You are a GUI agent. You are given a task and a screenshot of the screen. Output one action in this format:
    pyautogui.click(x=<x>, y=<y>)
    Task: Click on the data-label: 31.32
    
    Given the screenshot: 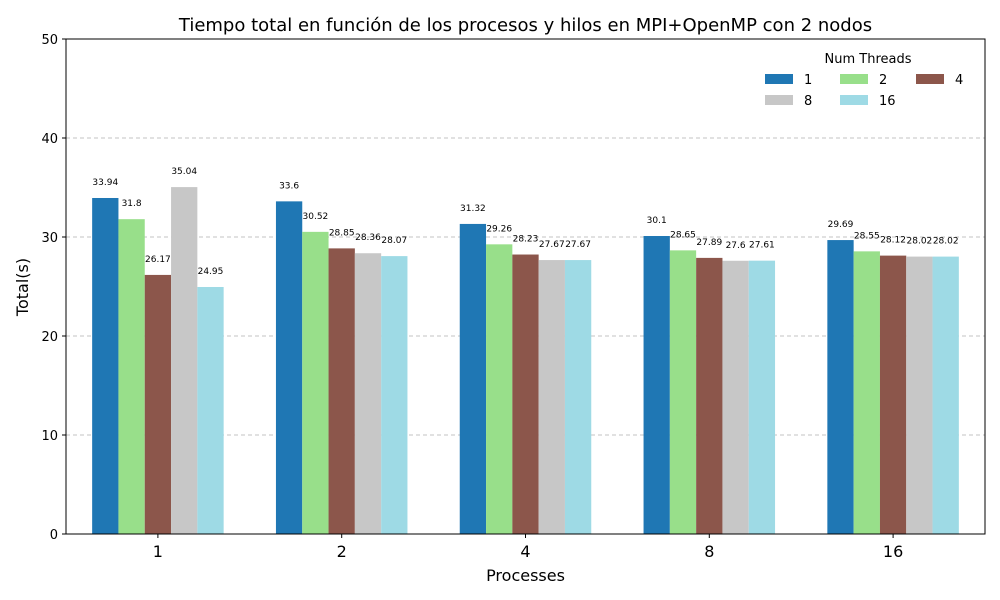 What is the action you would take?
    pyautogui.click(x=473, y=209)
    